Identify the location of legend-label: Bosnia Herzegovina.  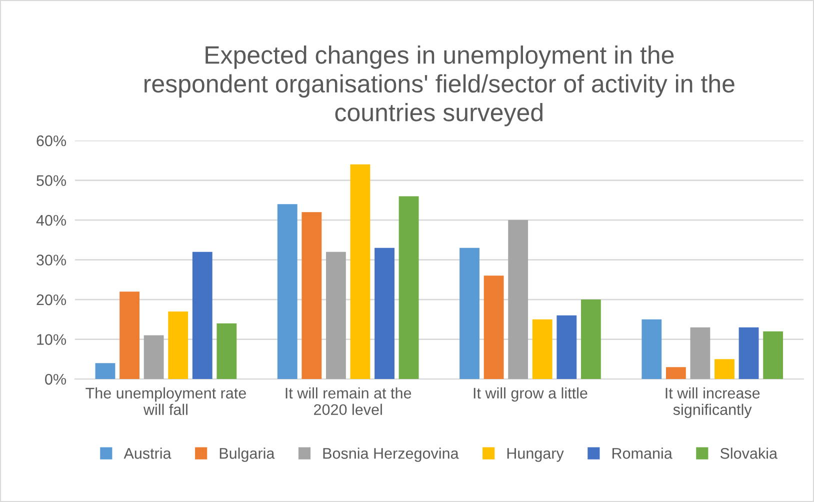
(391, 455).